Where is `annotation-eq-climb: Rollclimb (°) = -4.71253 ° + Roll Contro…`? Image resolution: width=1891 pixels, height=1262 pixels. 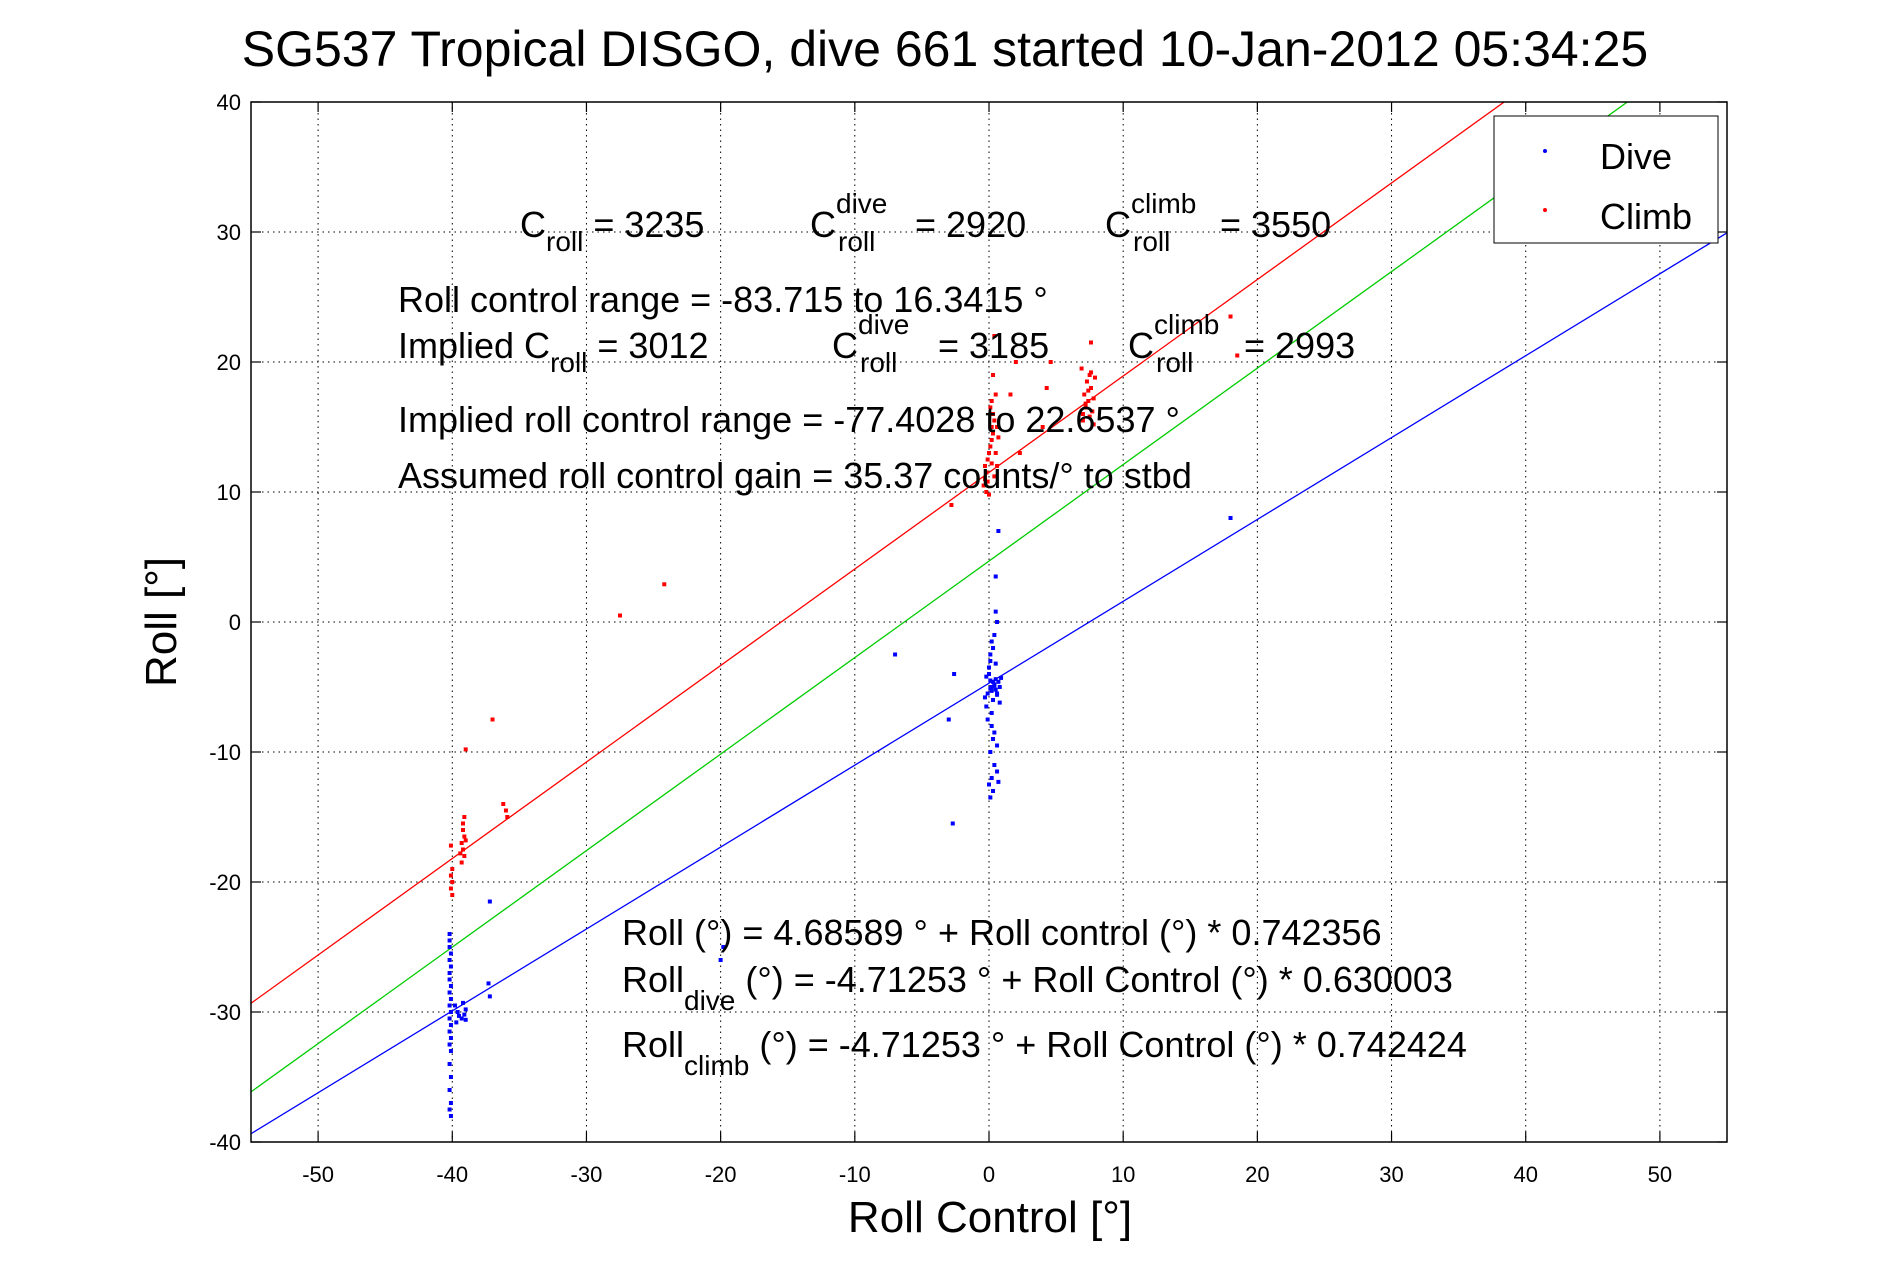
annotation-eq-climb: Rollclimb (°) = -4.71253 ° + Roll Contro… is located at coordinates (1044, 1052).